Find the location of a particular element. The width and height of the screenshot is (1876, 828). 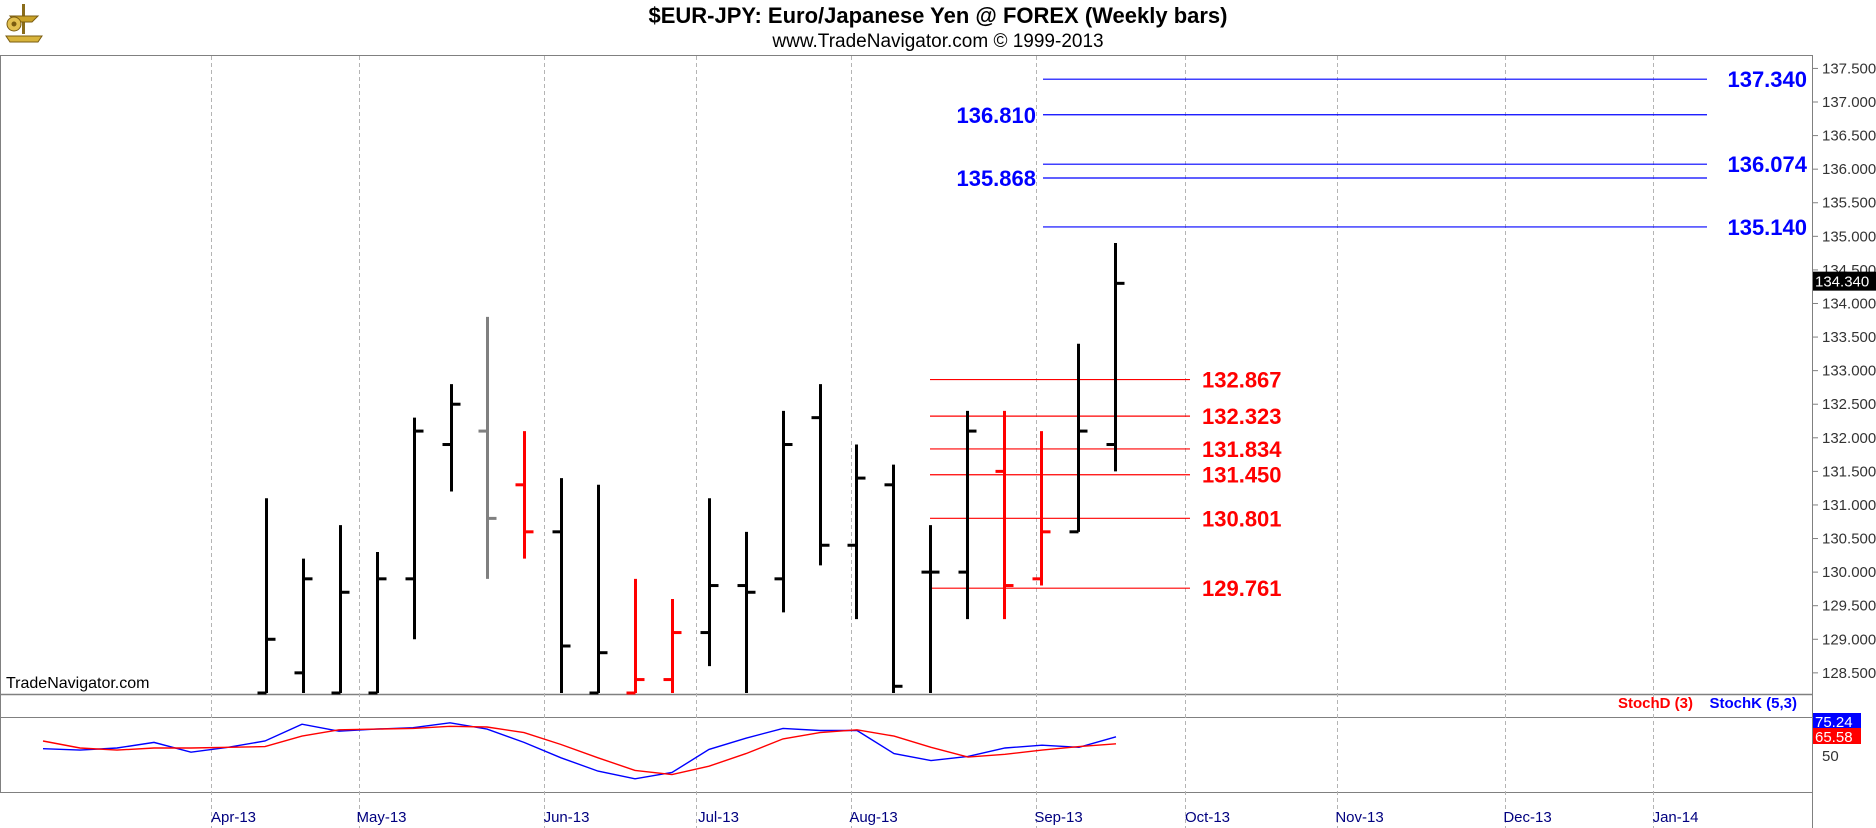

level-label-red: 130.801 is located at coordinates (1242, 518).